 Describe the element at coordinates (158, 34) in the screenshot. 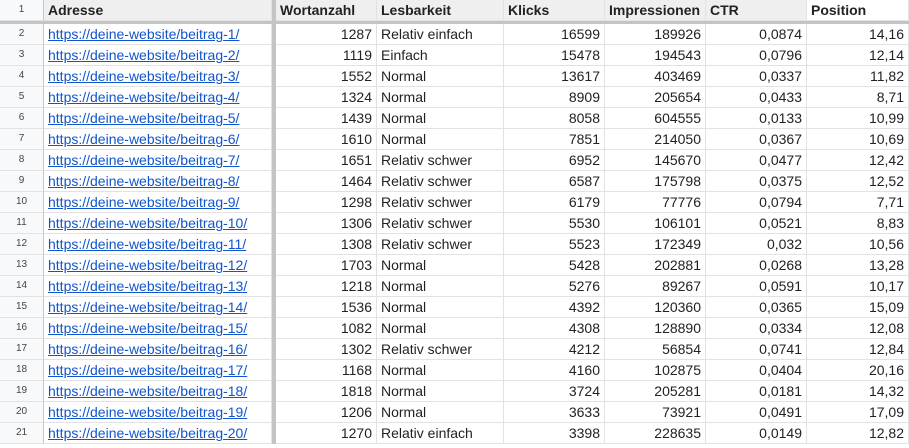

I see `cell-adresse: https://deine-website/beitrag-1/` at that location.